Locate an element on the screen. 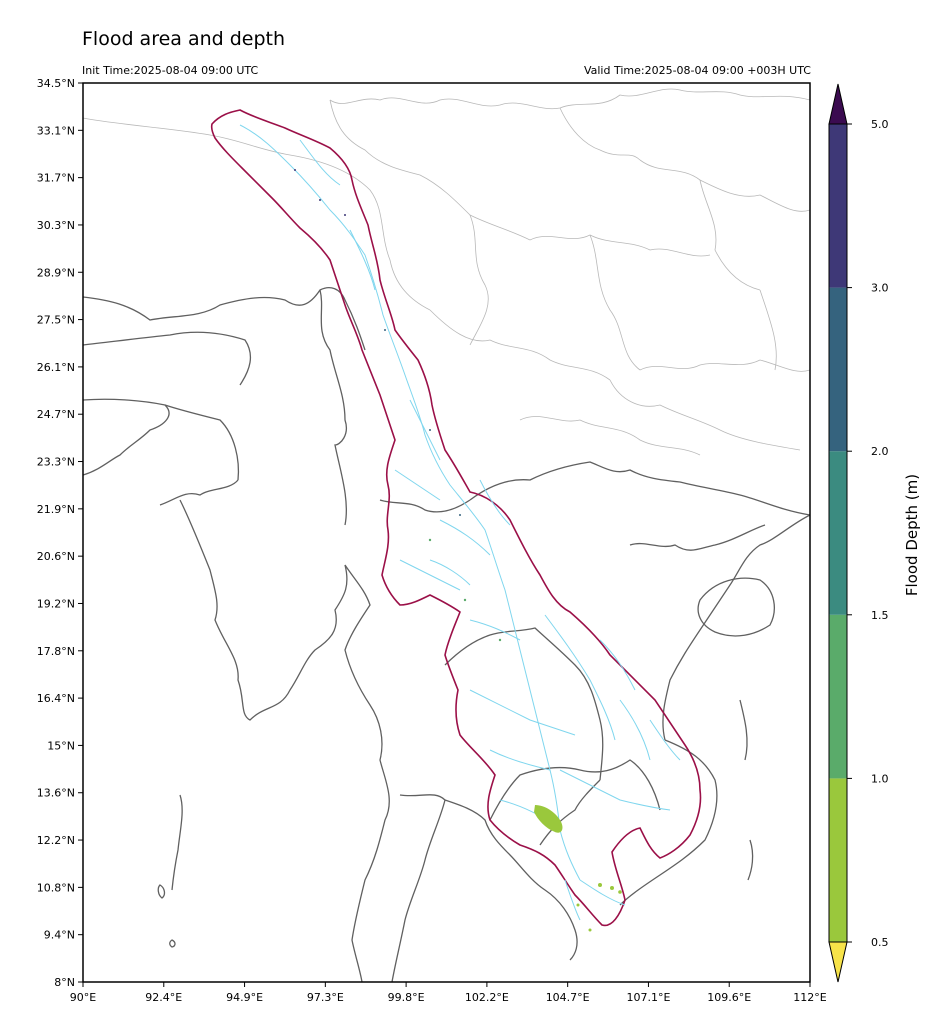  lon-tick-label: 94.9°E is located at coordinates (244, 997).